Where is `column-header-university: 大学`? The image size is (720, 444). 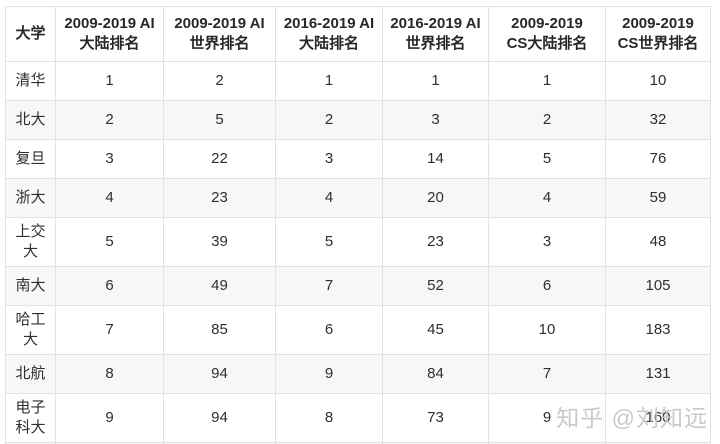 column-header-university: 大学 is located at coordinates (30, 34).